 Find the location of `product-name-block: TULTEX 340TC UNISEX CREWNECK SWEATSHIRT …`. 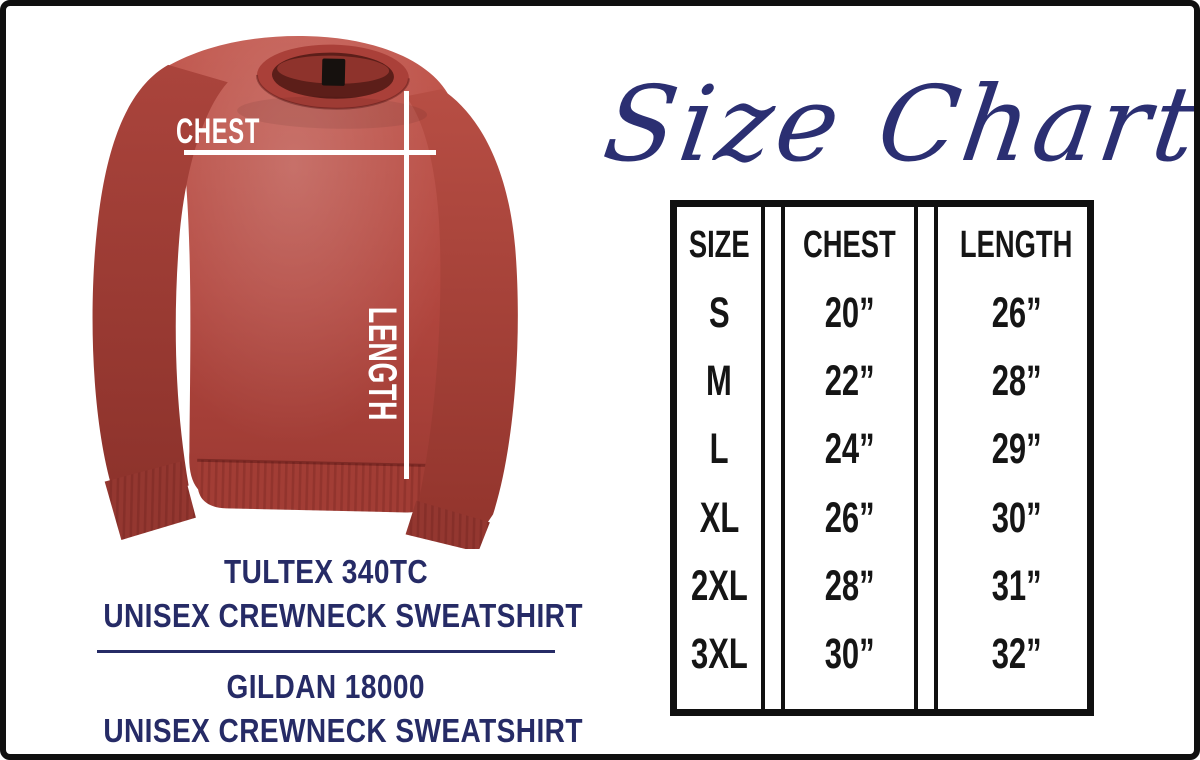

product-name-block: TULTEX 340TC UNISEX CREWNECK SWEATSHIRT … is located at coordinates (326, 651).